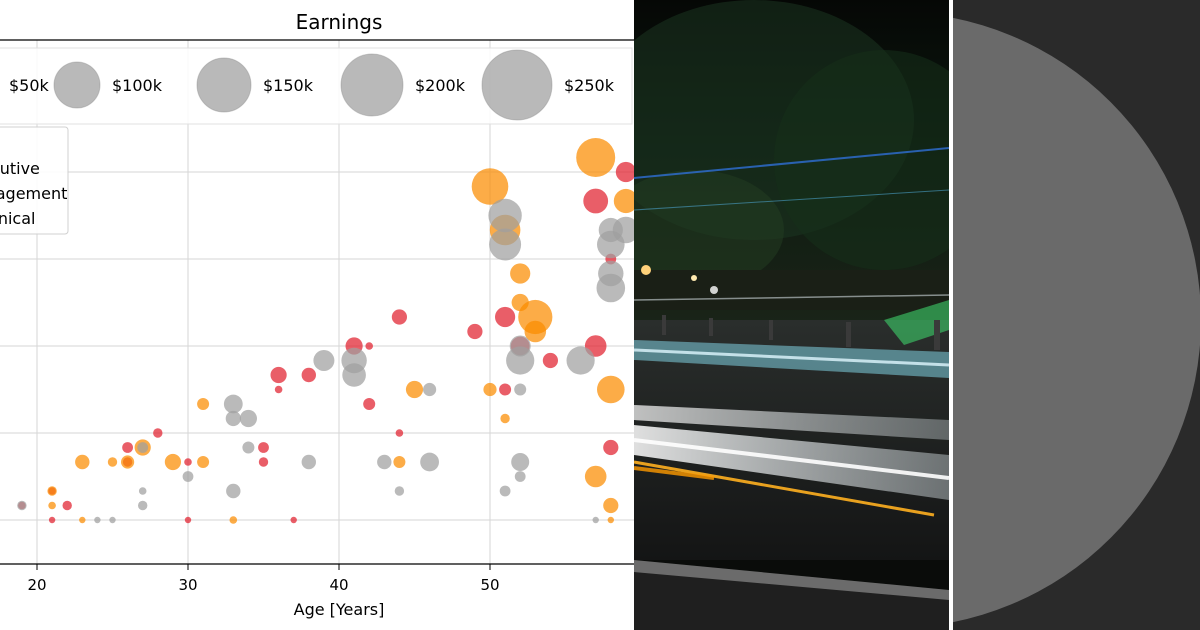 This screenshot has width=1200, height=630. Describe the element at coordinates (29, 85) in the screenshot. I see `size-legend-label: $50k` at that location.